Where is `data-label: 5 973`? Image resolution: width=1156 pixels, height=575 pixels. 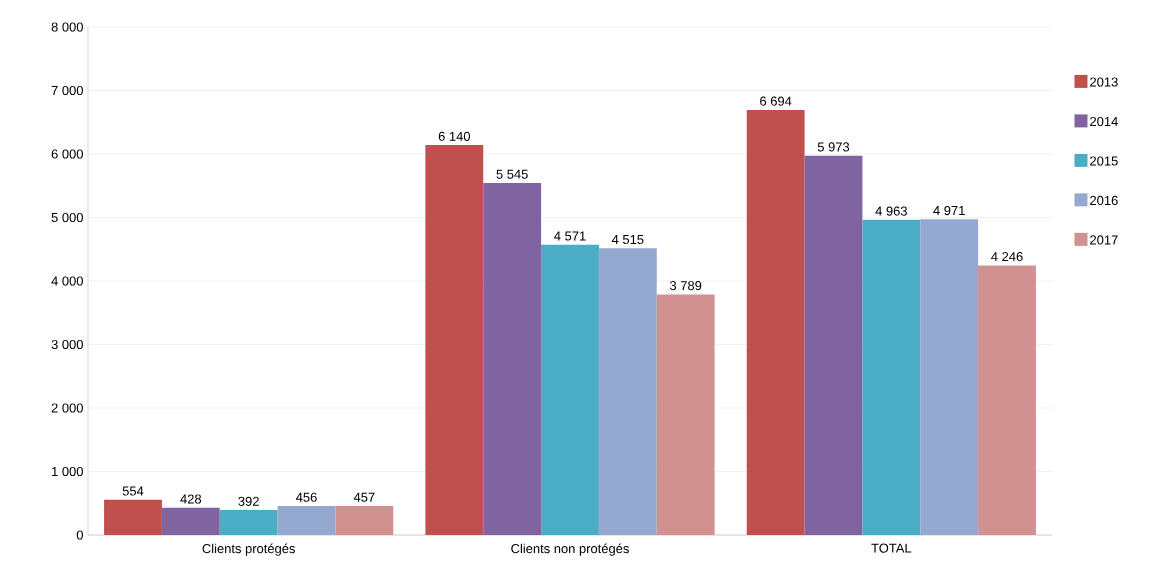 data-label: 5 973 is located at coordinates (833, 147).